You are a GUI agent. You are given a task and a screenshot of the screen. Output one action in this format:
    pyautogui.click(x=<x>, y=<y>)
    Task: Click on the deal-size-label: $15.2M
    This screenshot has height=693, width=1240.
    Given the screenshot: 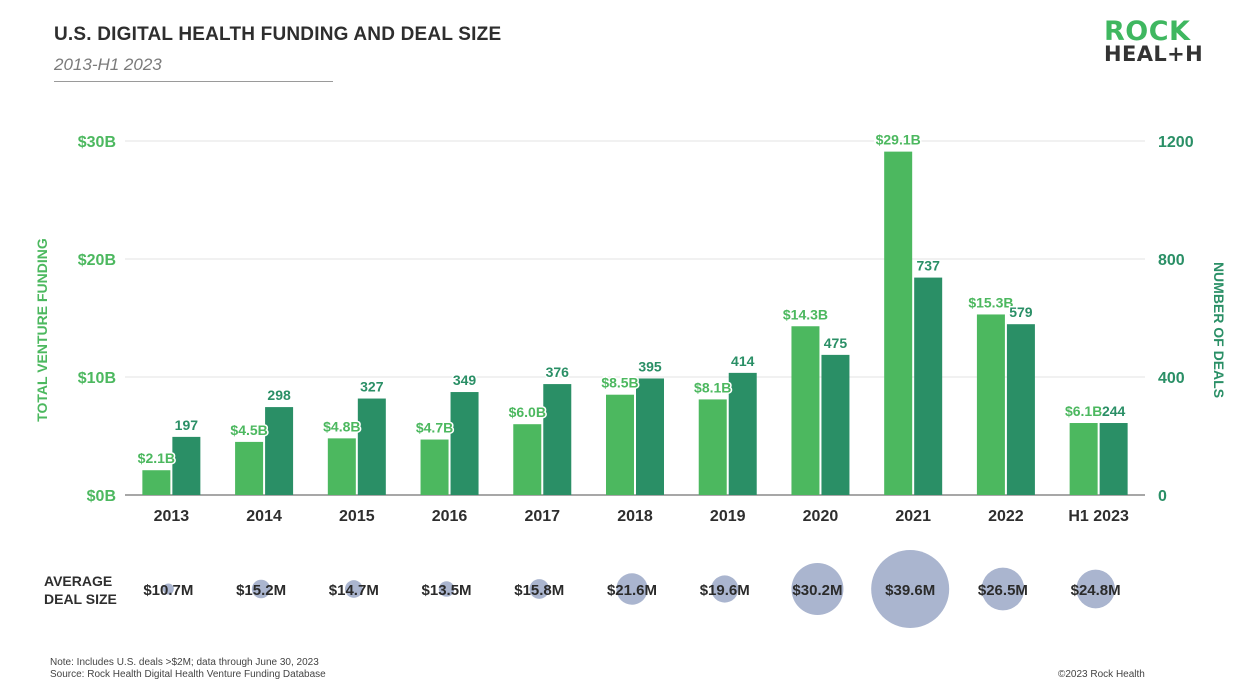 What is the action you would take?
    pyautogui.click(x=261, y=590)
    